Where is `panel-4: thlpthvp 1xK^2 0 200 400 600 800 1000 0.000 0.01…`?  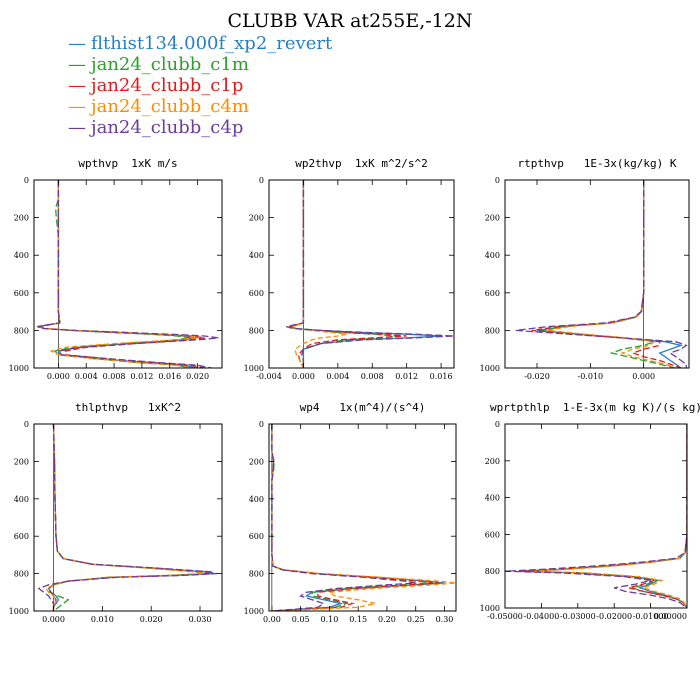 panel-4: thlpthvp 1xK^2 0 200 400 600 800 1000 0.000 0.01… is located at coordinates (116, 512).